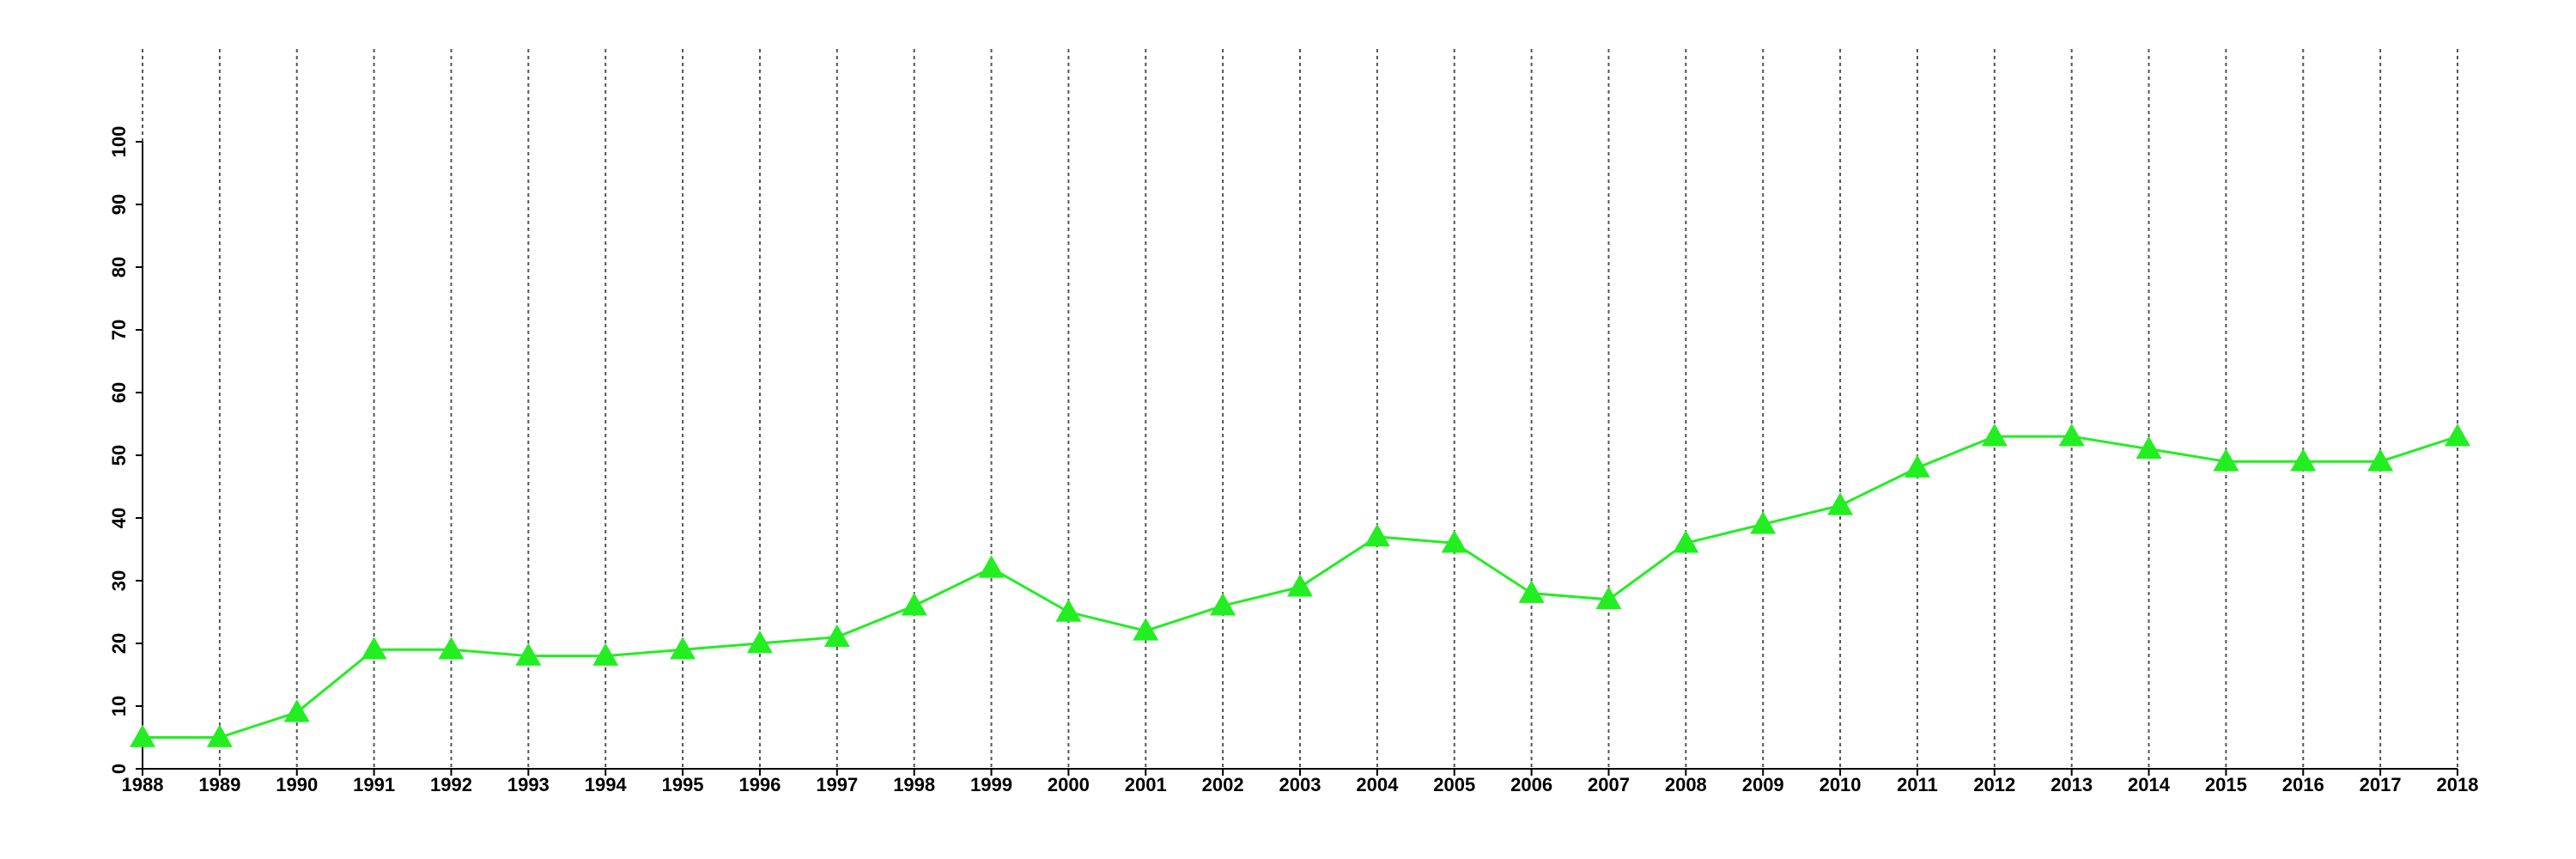 This screenshot has height=859, width=2576. What do you see at coordinates (528, 784) in the screenshot?
I see `x-tick-label: 1993` at bounding box center [528, 784].